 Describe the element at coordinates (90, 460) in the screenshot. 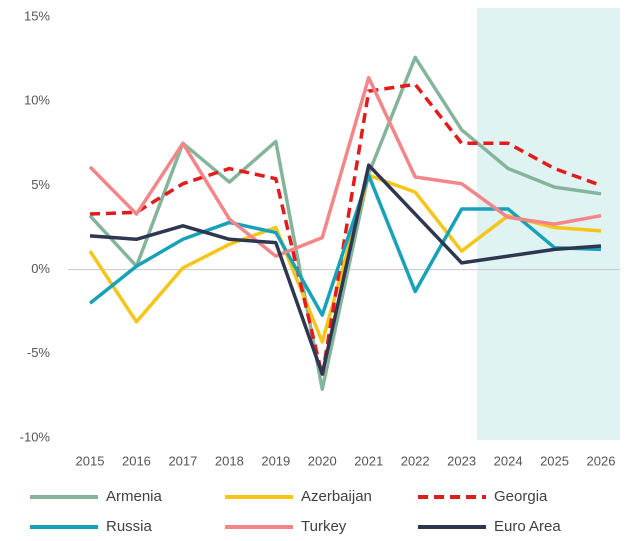

I see `x-tick-label: 2015` at that location.